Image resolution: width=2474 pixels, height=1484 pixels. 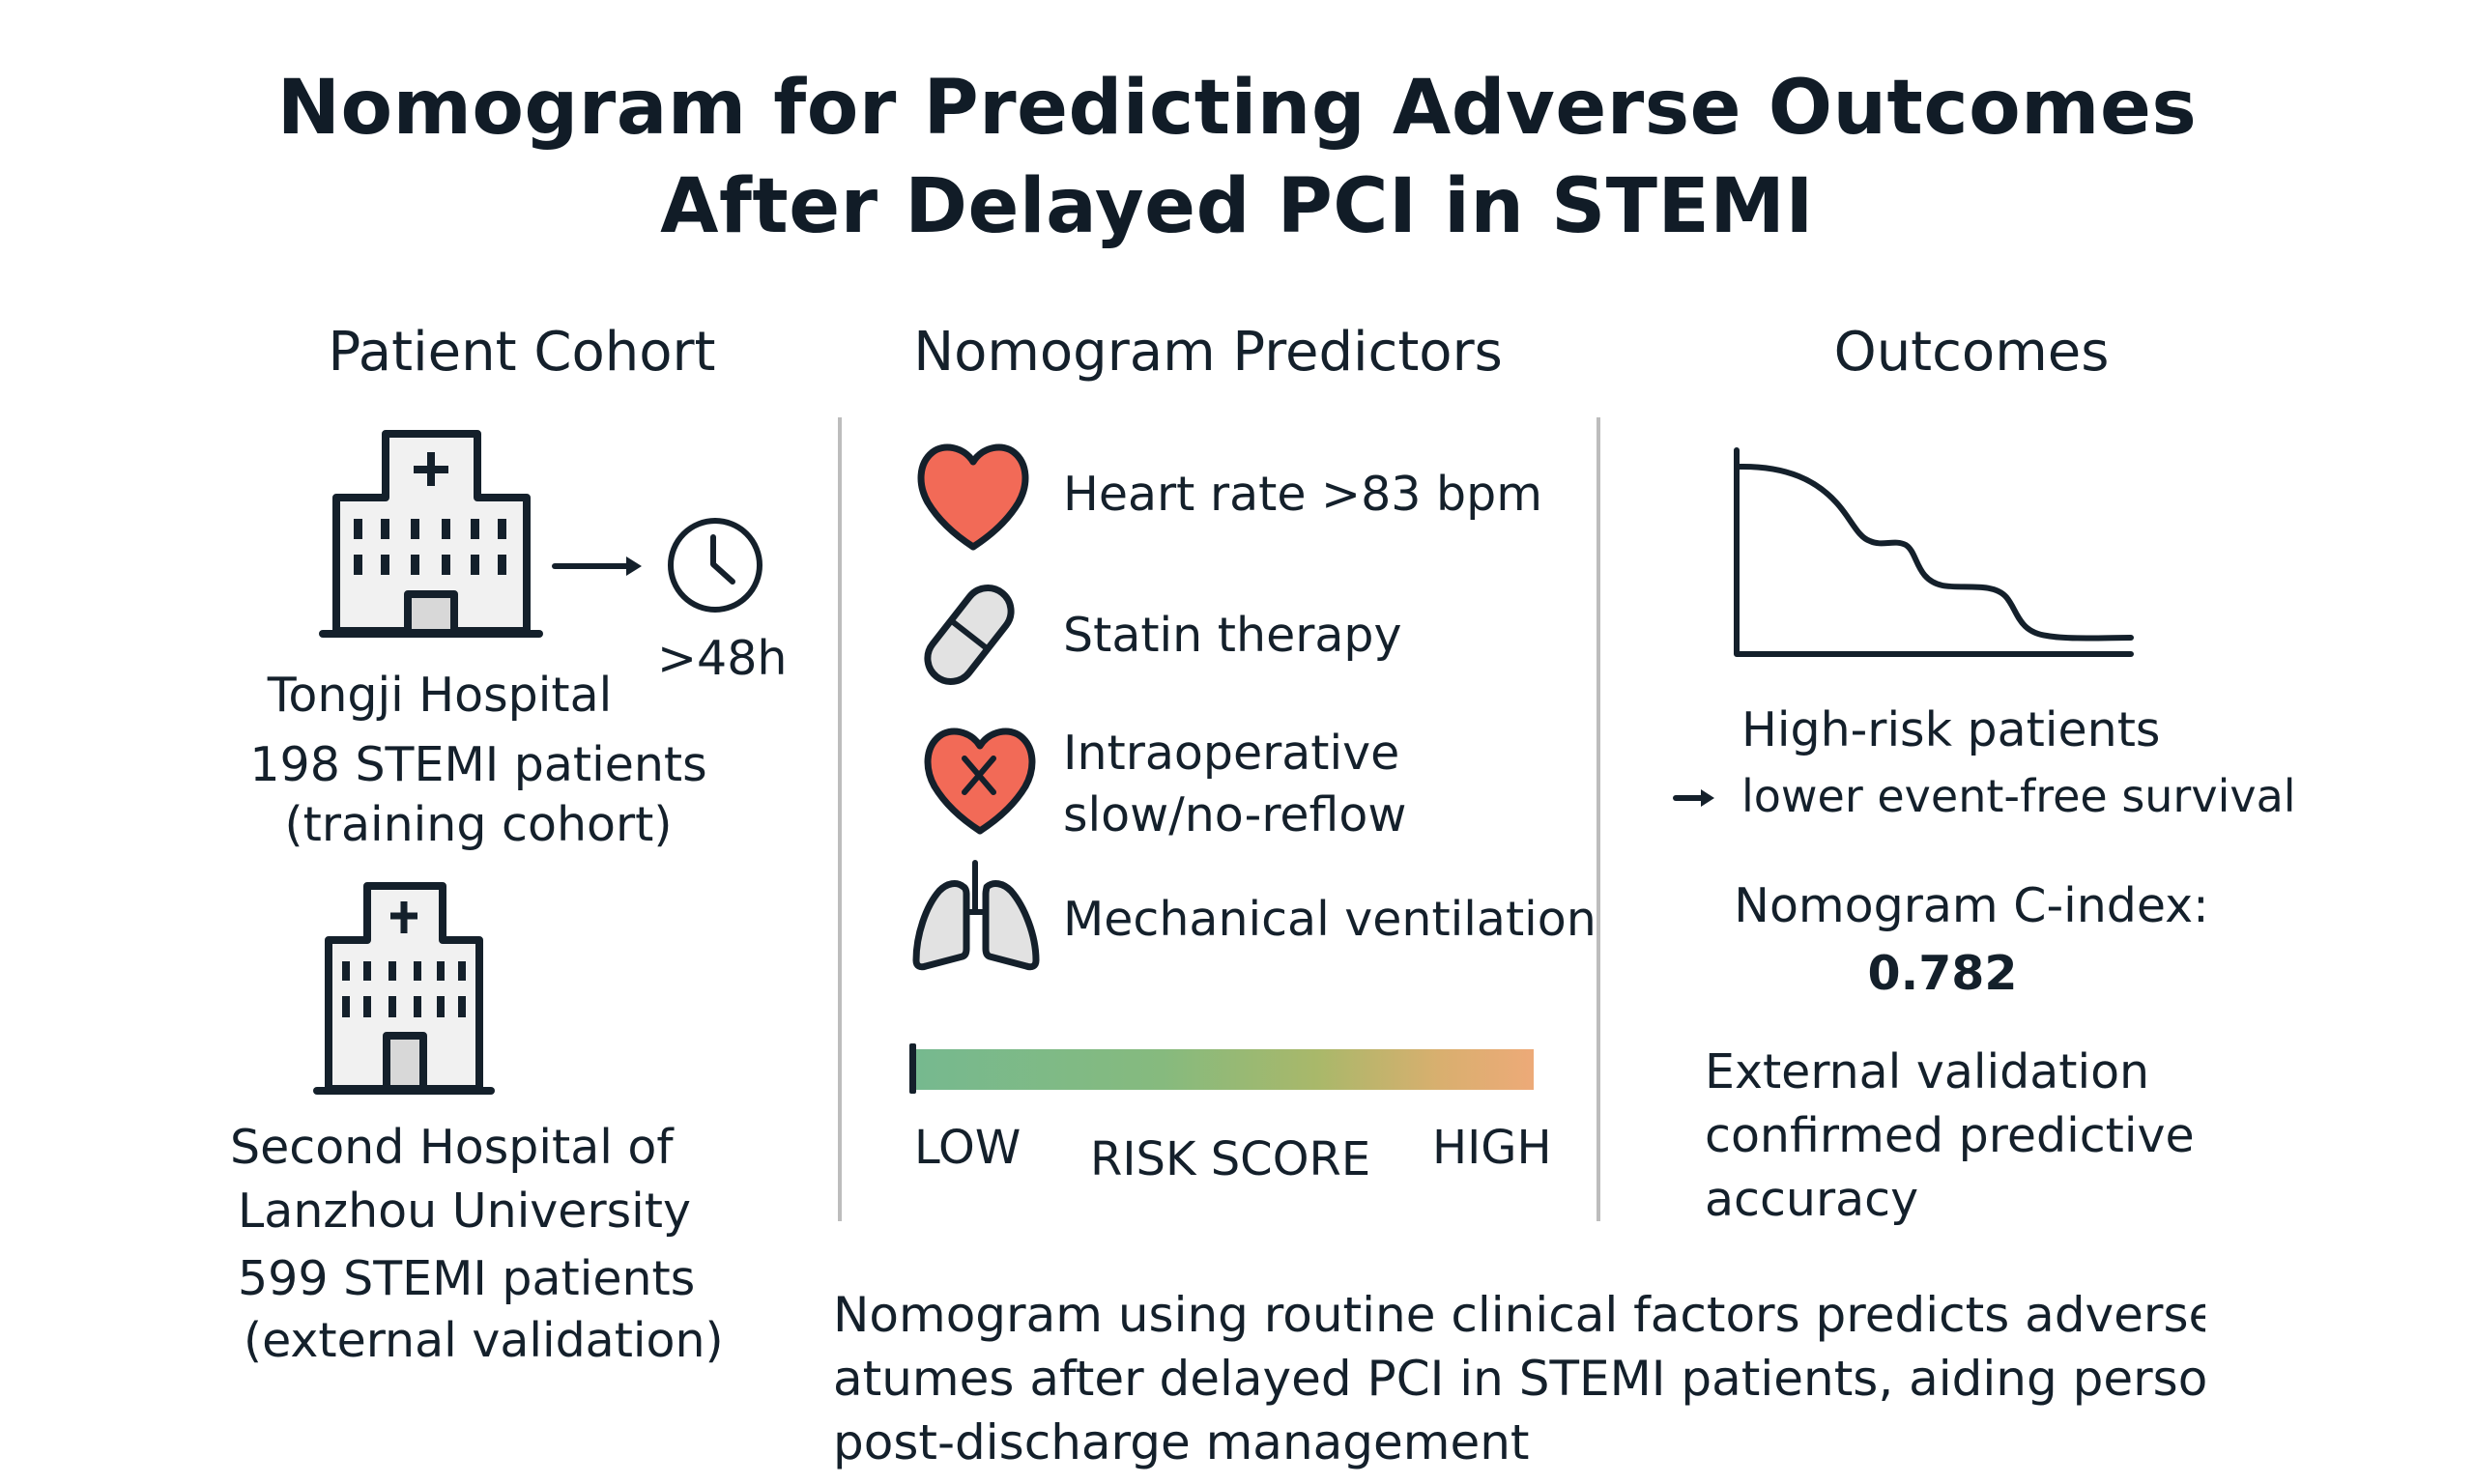 I want to click on validation-statement-line-2: confirmed predictive, so click(x=1950, y=1136).